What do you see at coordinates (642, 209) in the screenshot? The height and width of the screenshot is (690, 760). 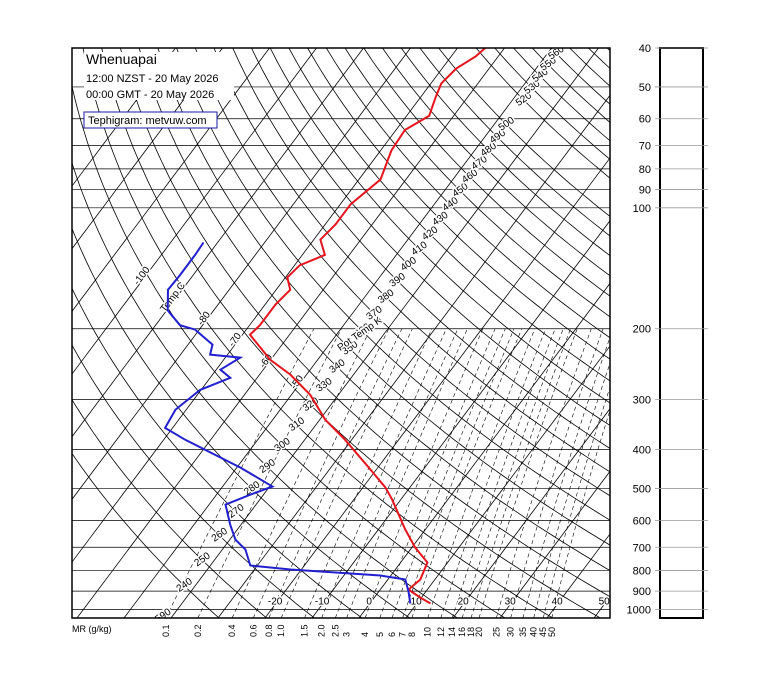 I see `pressure-tick-label: 100` at bounding box center [642, 209].